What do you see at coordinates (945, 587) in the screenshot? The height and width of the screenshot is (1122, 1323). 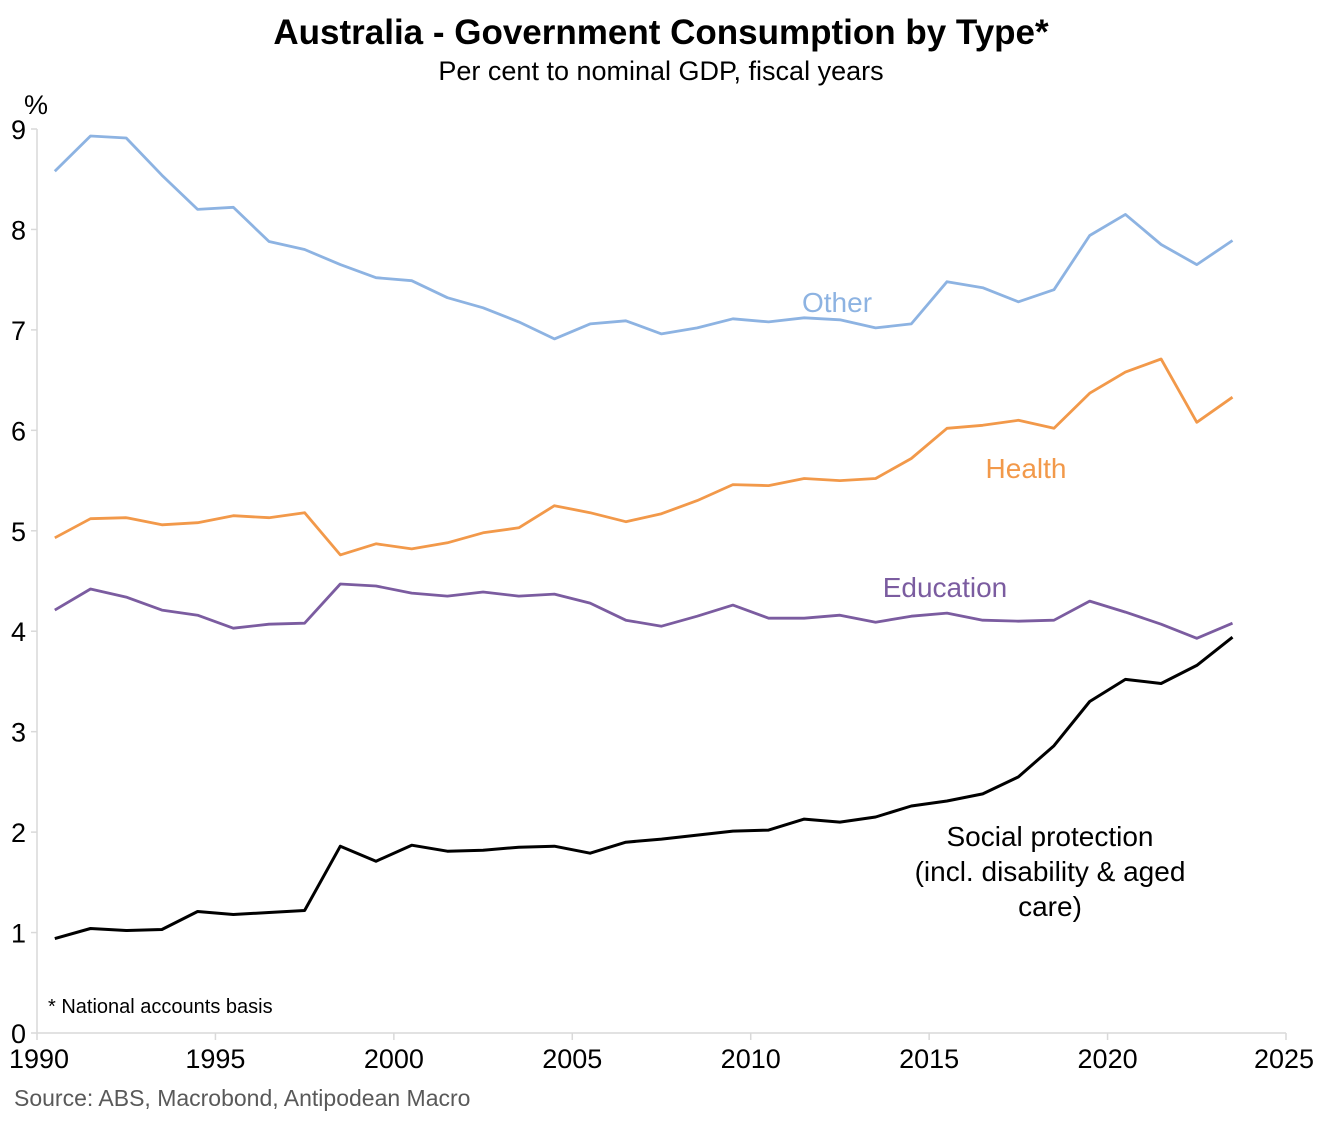 I see `label-education: Education` at bounding box center [945, 587].